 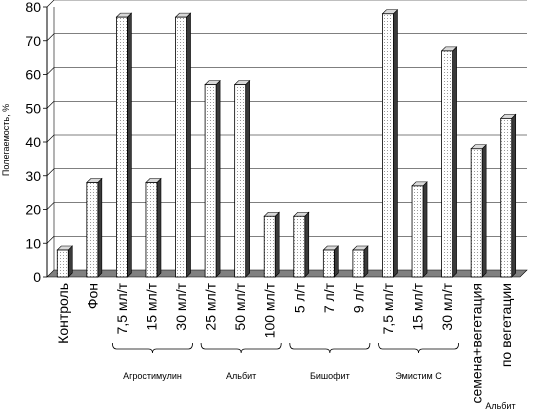 I want to click on y-tick-label: 0, so click(x=37, y=277).